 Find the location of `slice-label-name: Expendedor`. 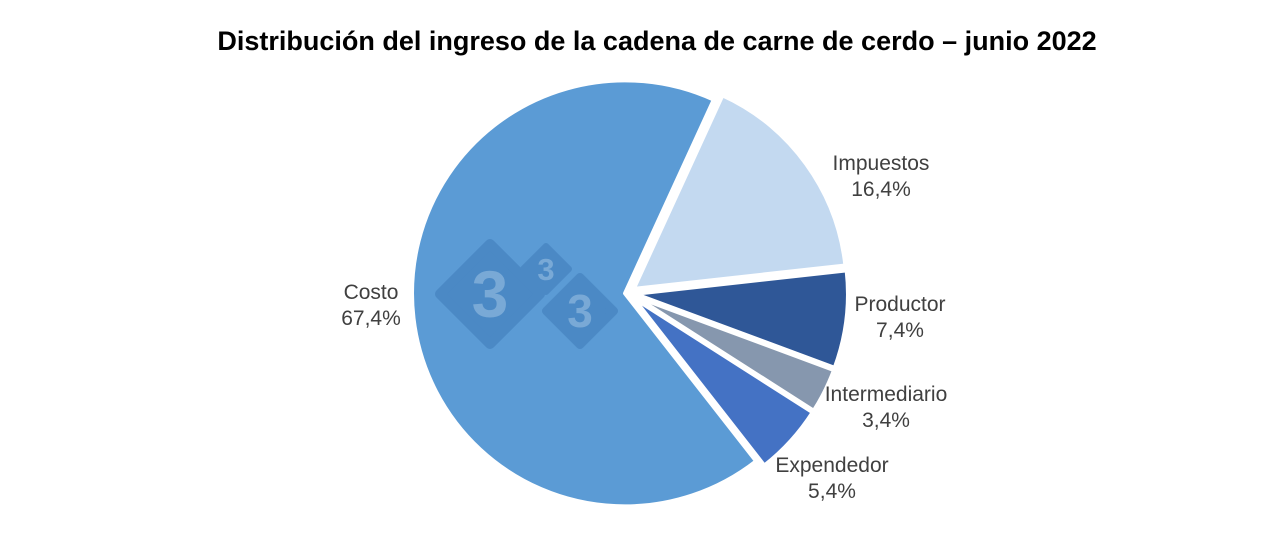

slice-label-name: Expendedor is located at coordinates (832, 465).